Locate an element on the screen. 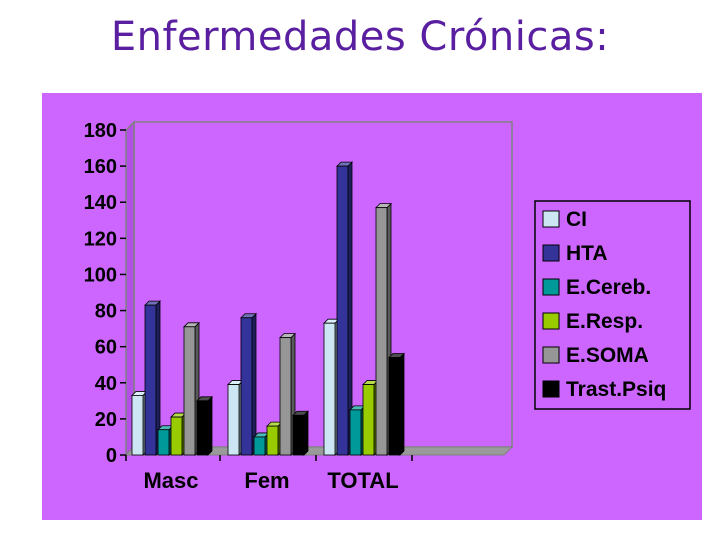  x-axis: Masc Fem TOTAL is located at coordinates (269, 474).